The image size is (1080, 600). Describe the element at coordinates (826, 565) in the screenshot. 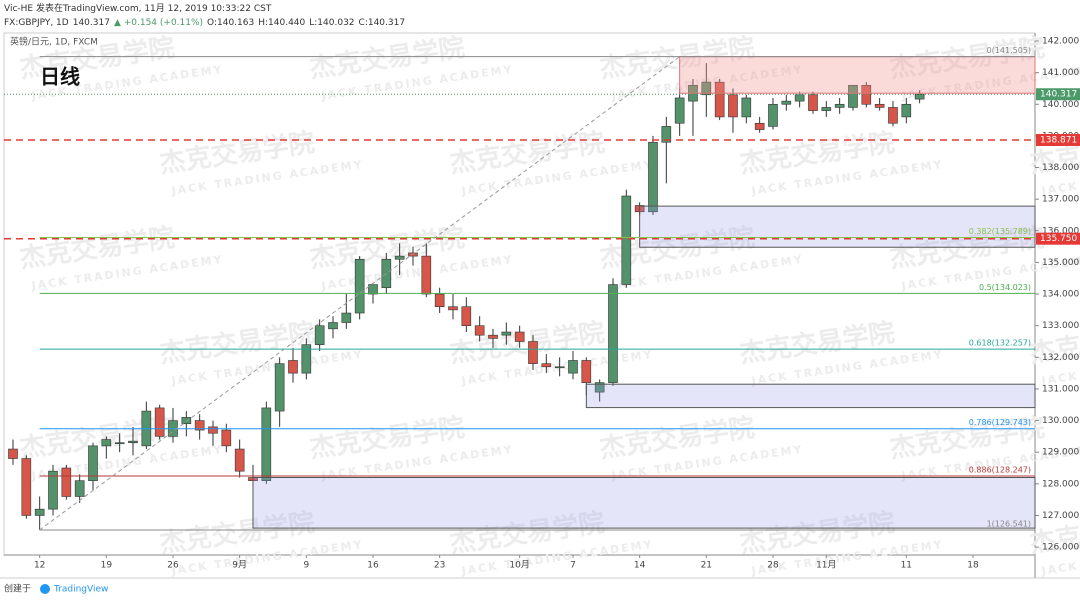

I see `x-tick-label: 11月` at that location.